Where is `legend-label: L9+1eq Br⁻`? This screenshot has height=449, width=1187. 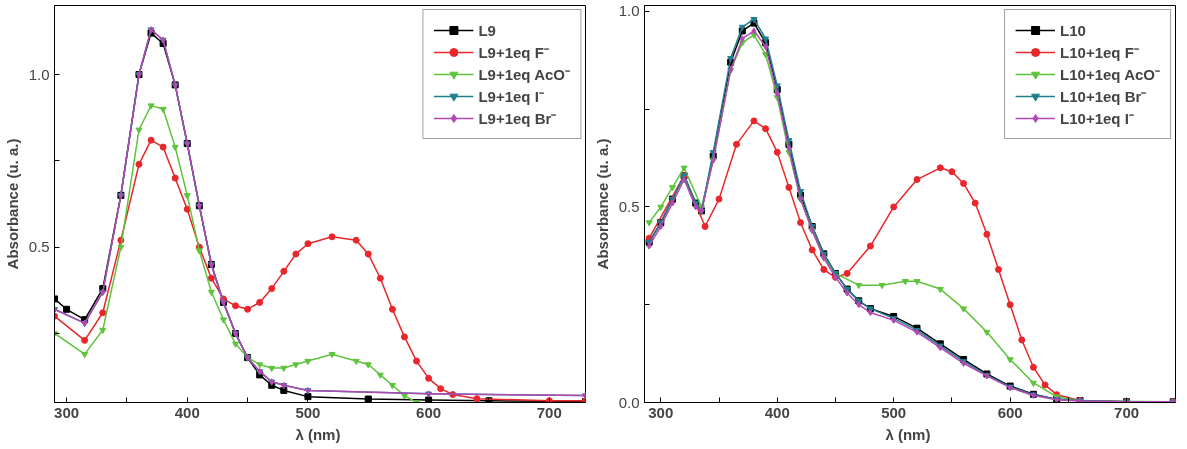
legend-label: L9+1eq Br⁻ is located at coordinates (517, 118).